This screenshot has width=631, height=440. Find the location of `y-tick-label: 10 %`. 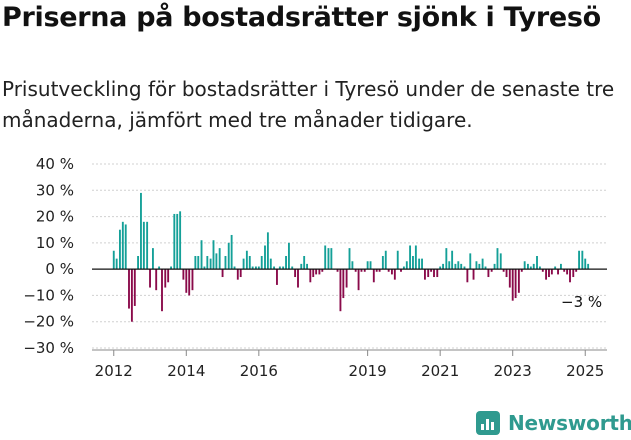

y-tick-label: 10 % is located at coordinates (55, 243).